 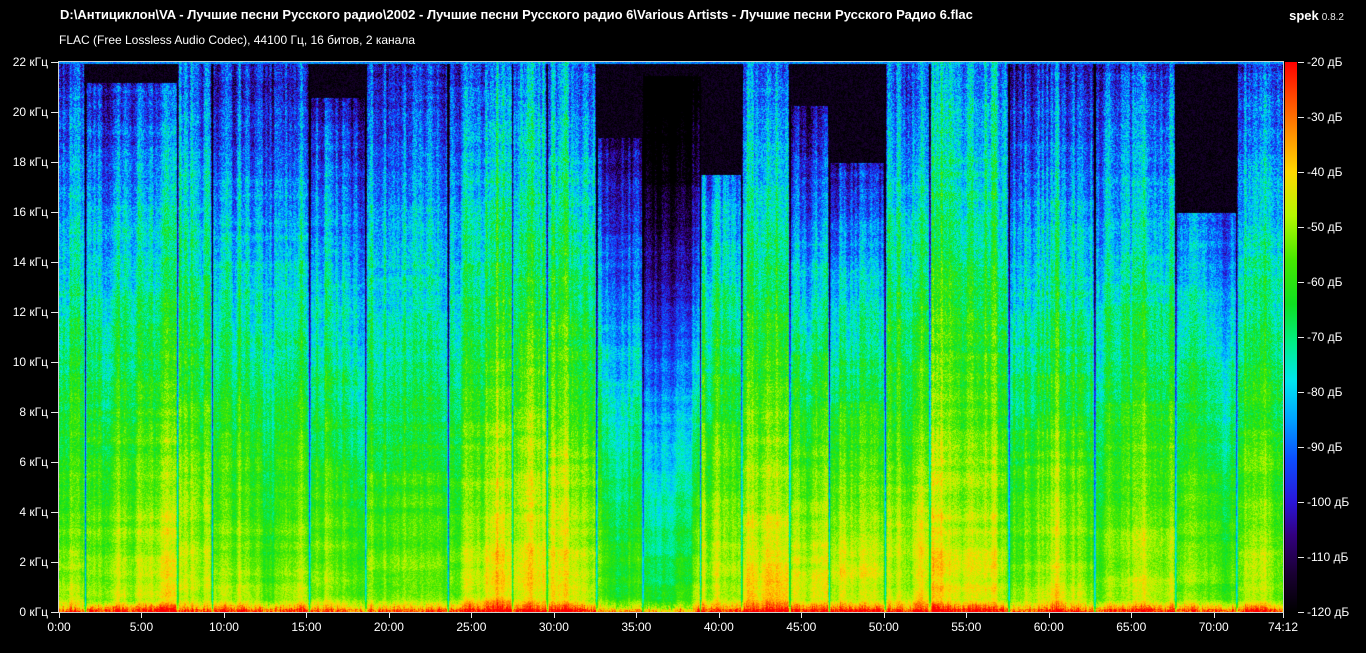 I want to click on time-label: 70:00, so click(x=1213, y=627).